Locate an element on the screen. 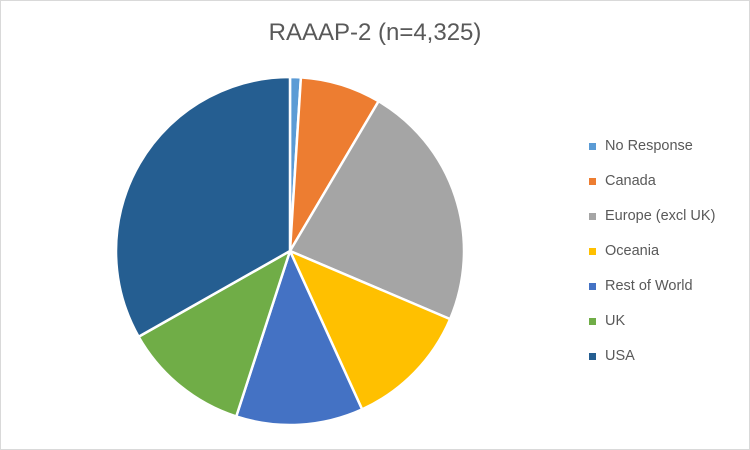  legend-label: Oceania is located at coordinates (632, 251).